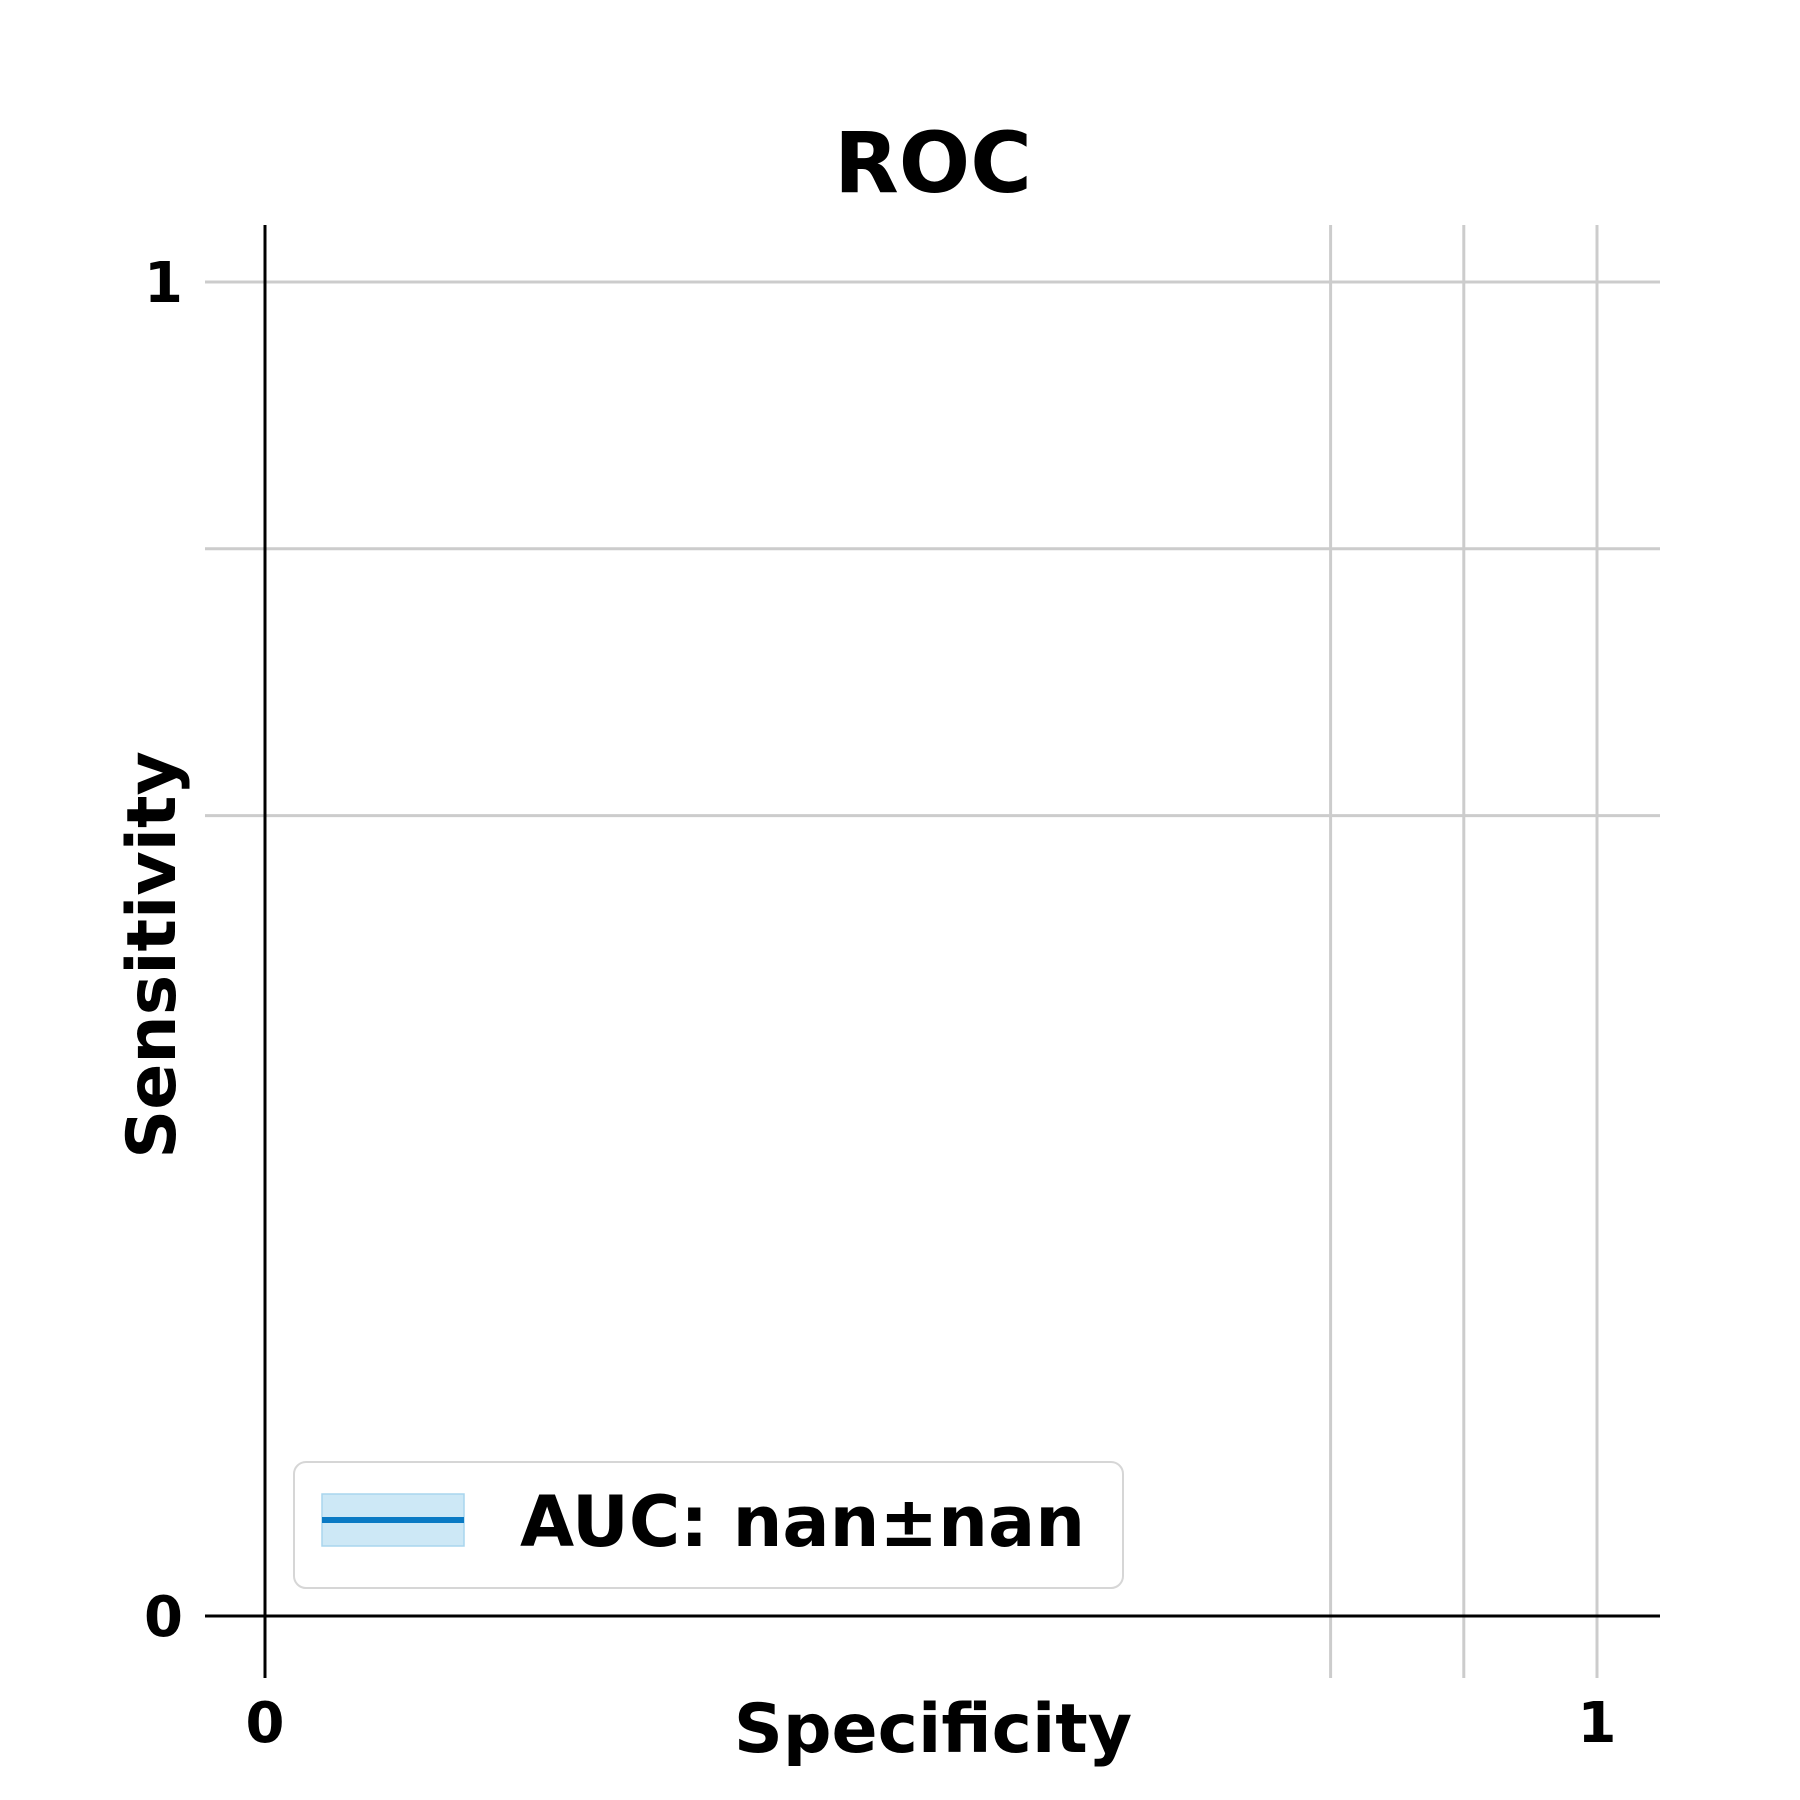 The image size is (1800, 1800). I want to click on legend: AUC: nan±nan, so click(708, 1525).